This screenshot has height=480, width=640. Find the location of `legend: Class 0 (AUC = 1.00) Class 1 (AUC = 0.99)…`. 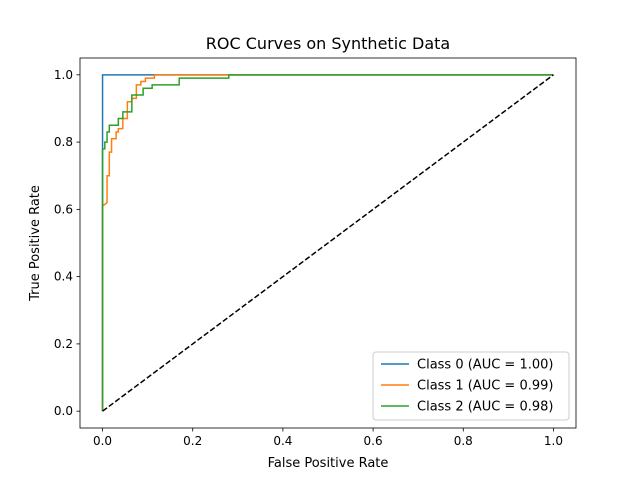

legend: Class 0 (AUC = 1.00) Class 1 (AUC = 0.99)… is located at coordinates (471, 386).